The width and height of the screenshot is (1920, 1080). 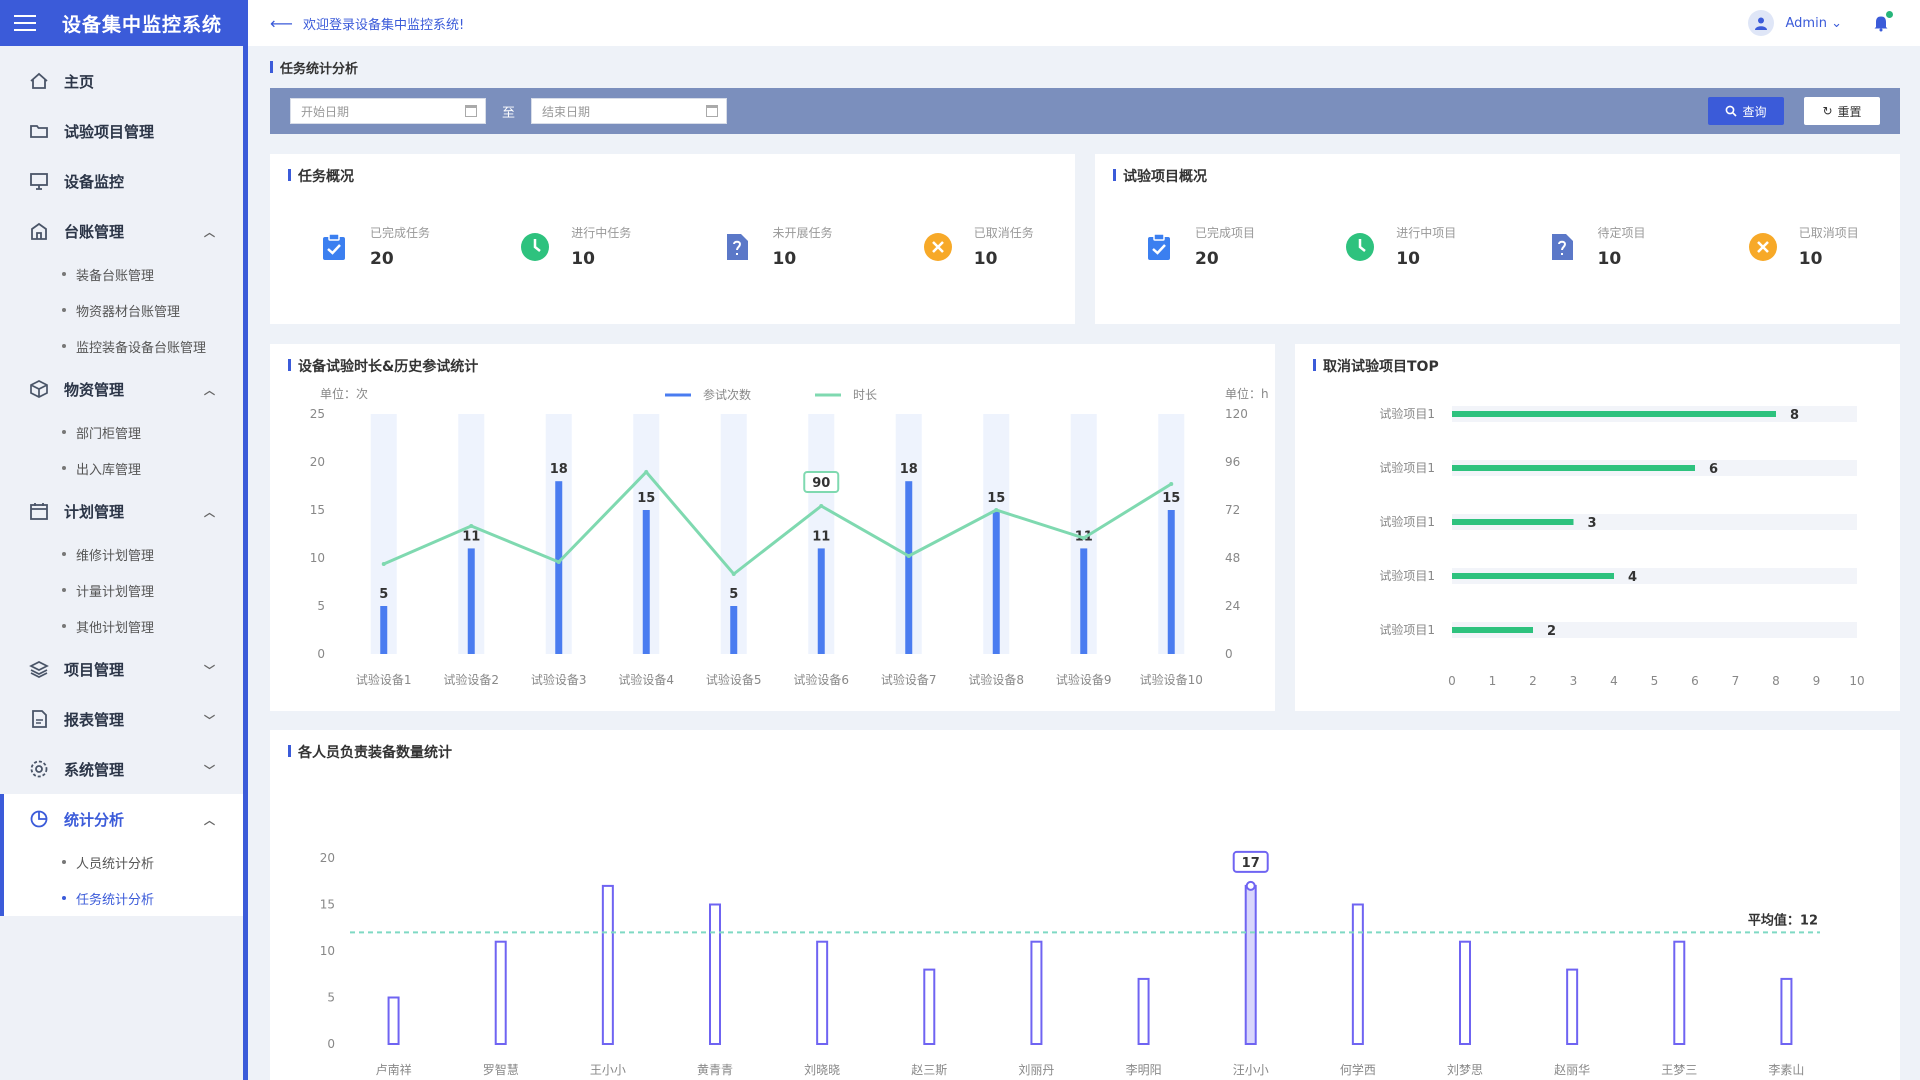 I want to click on end-date-input: 结束日期, so click(x=629, y=111).